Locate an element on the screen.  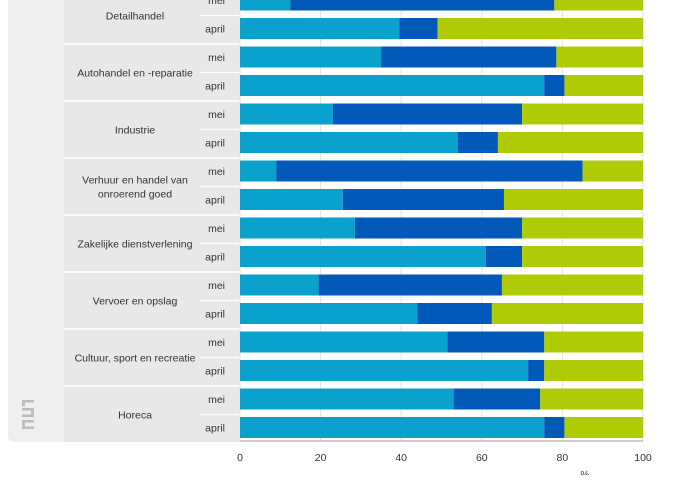
x-tick-label: 60 is located at coordinates (482, 458).